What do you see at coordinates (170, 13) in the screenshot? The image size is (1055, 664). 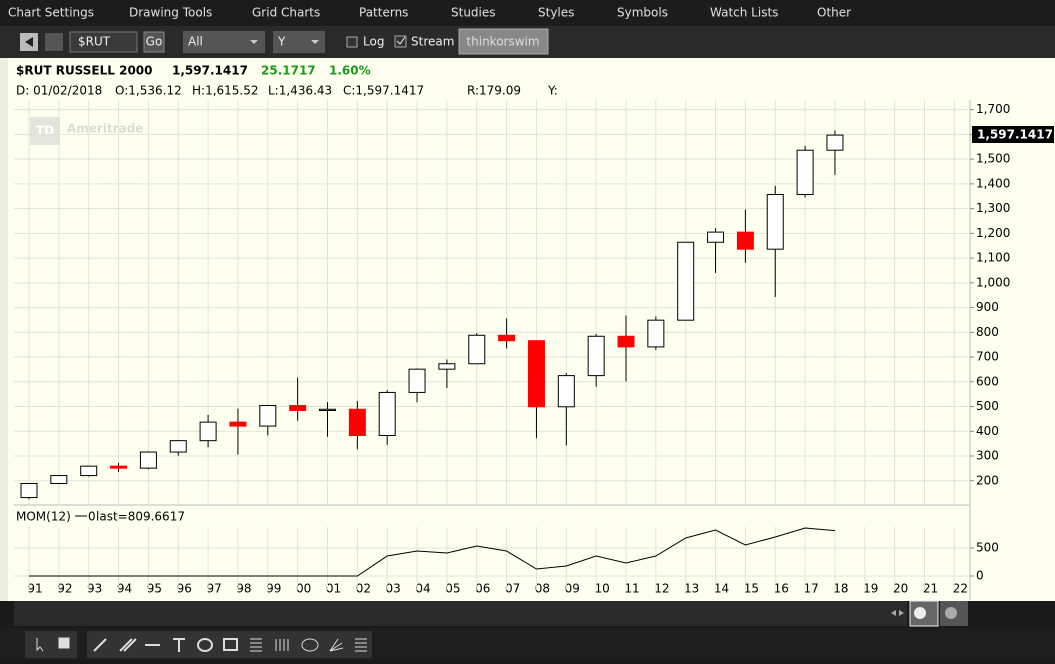 I see `menu-item: Drawing Tools` at bounding box center [170, 13].